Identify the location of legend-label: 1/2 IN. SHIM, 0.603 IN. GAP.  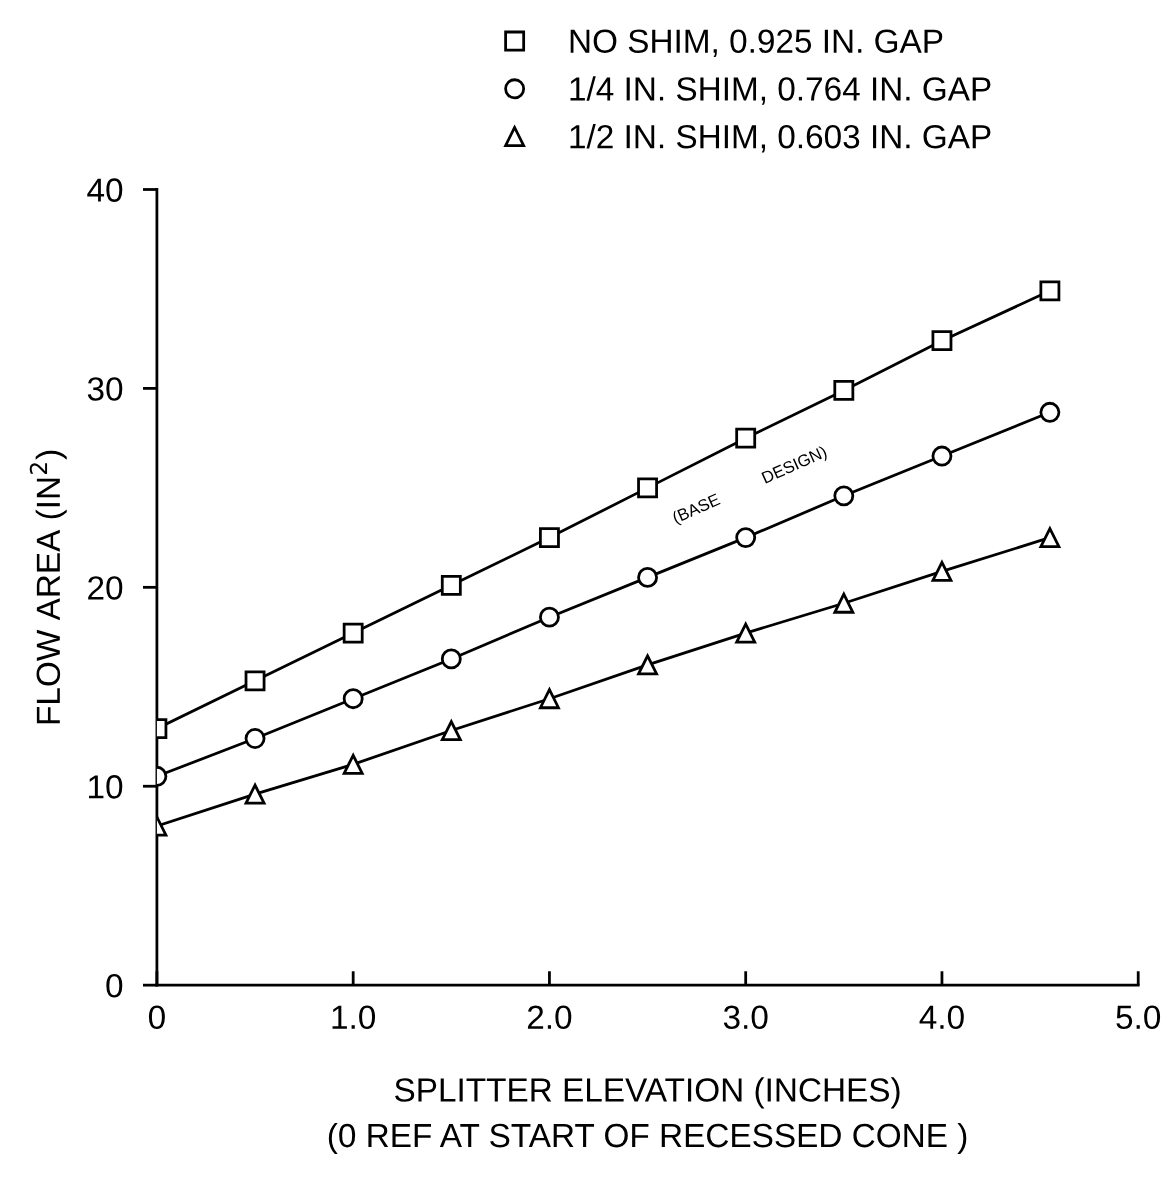
(780, 138).